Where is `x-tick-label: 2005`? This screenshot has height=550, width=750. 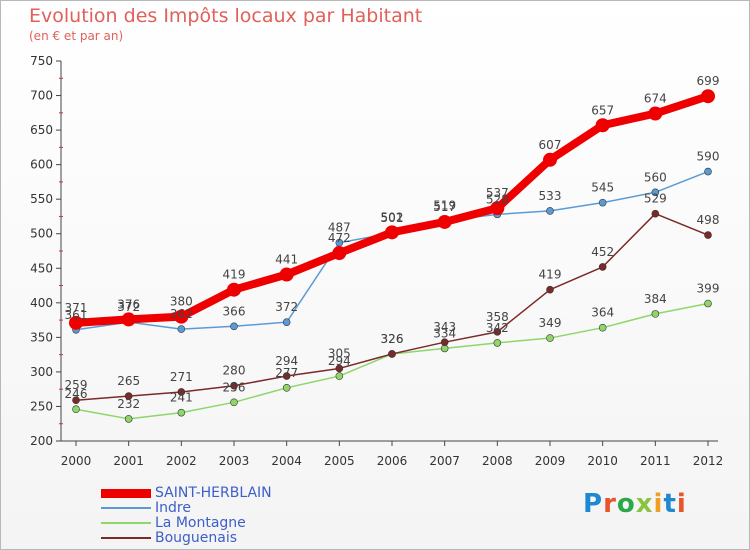 x-tick-label: 2005 is located at coordinates (339, 461).